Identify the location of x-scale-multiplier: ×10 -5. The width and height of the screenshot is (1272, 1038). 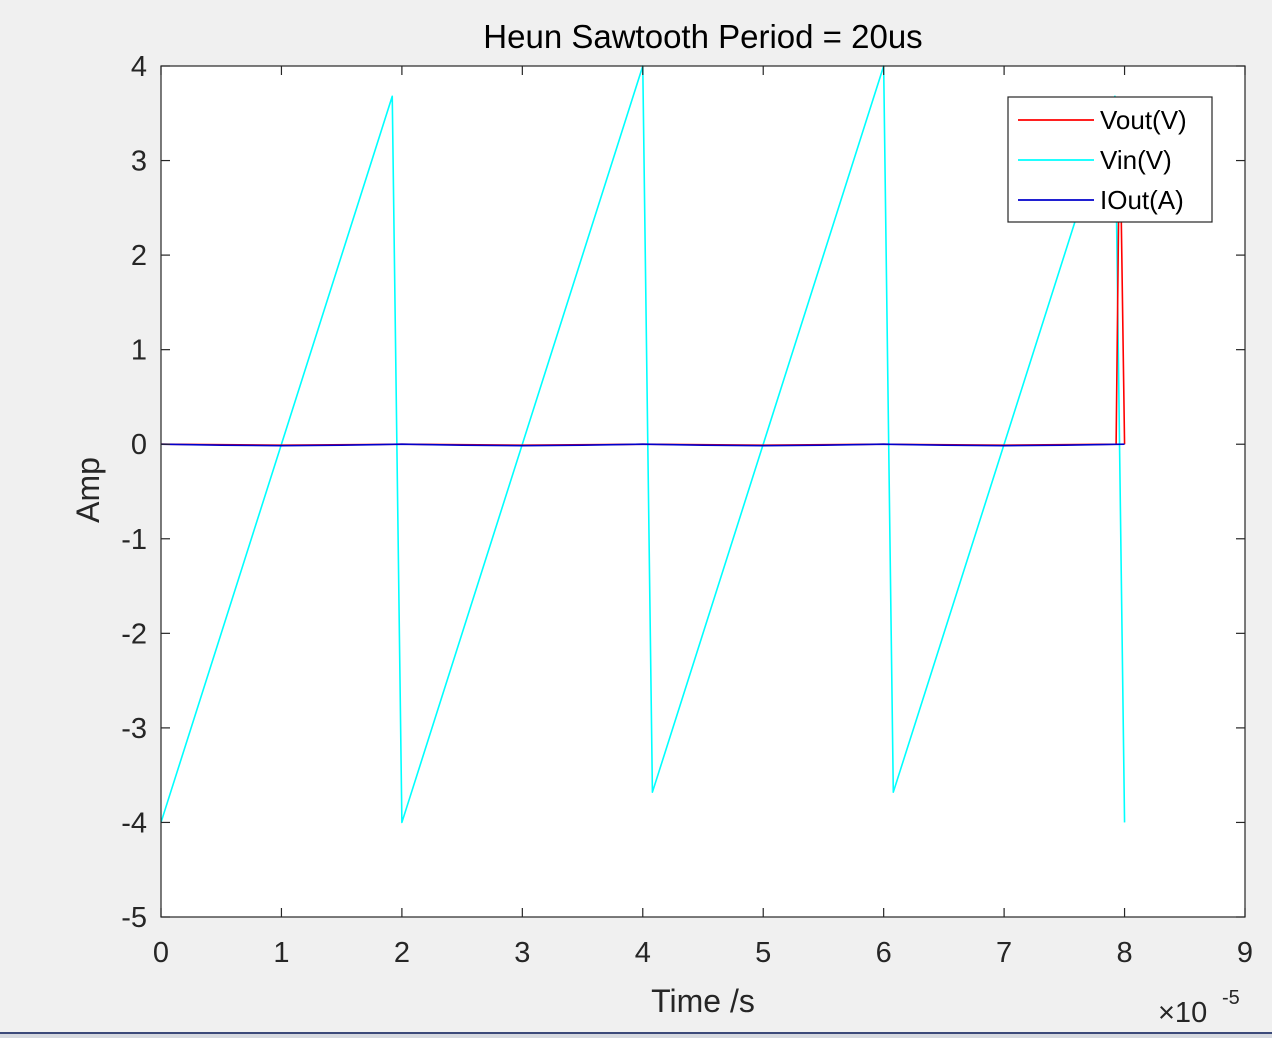
(1199, 1008).